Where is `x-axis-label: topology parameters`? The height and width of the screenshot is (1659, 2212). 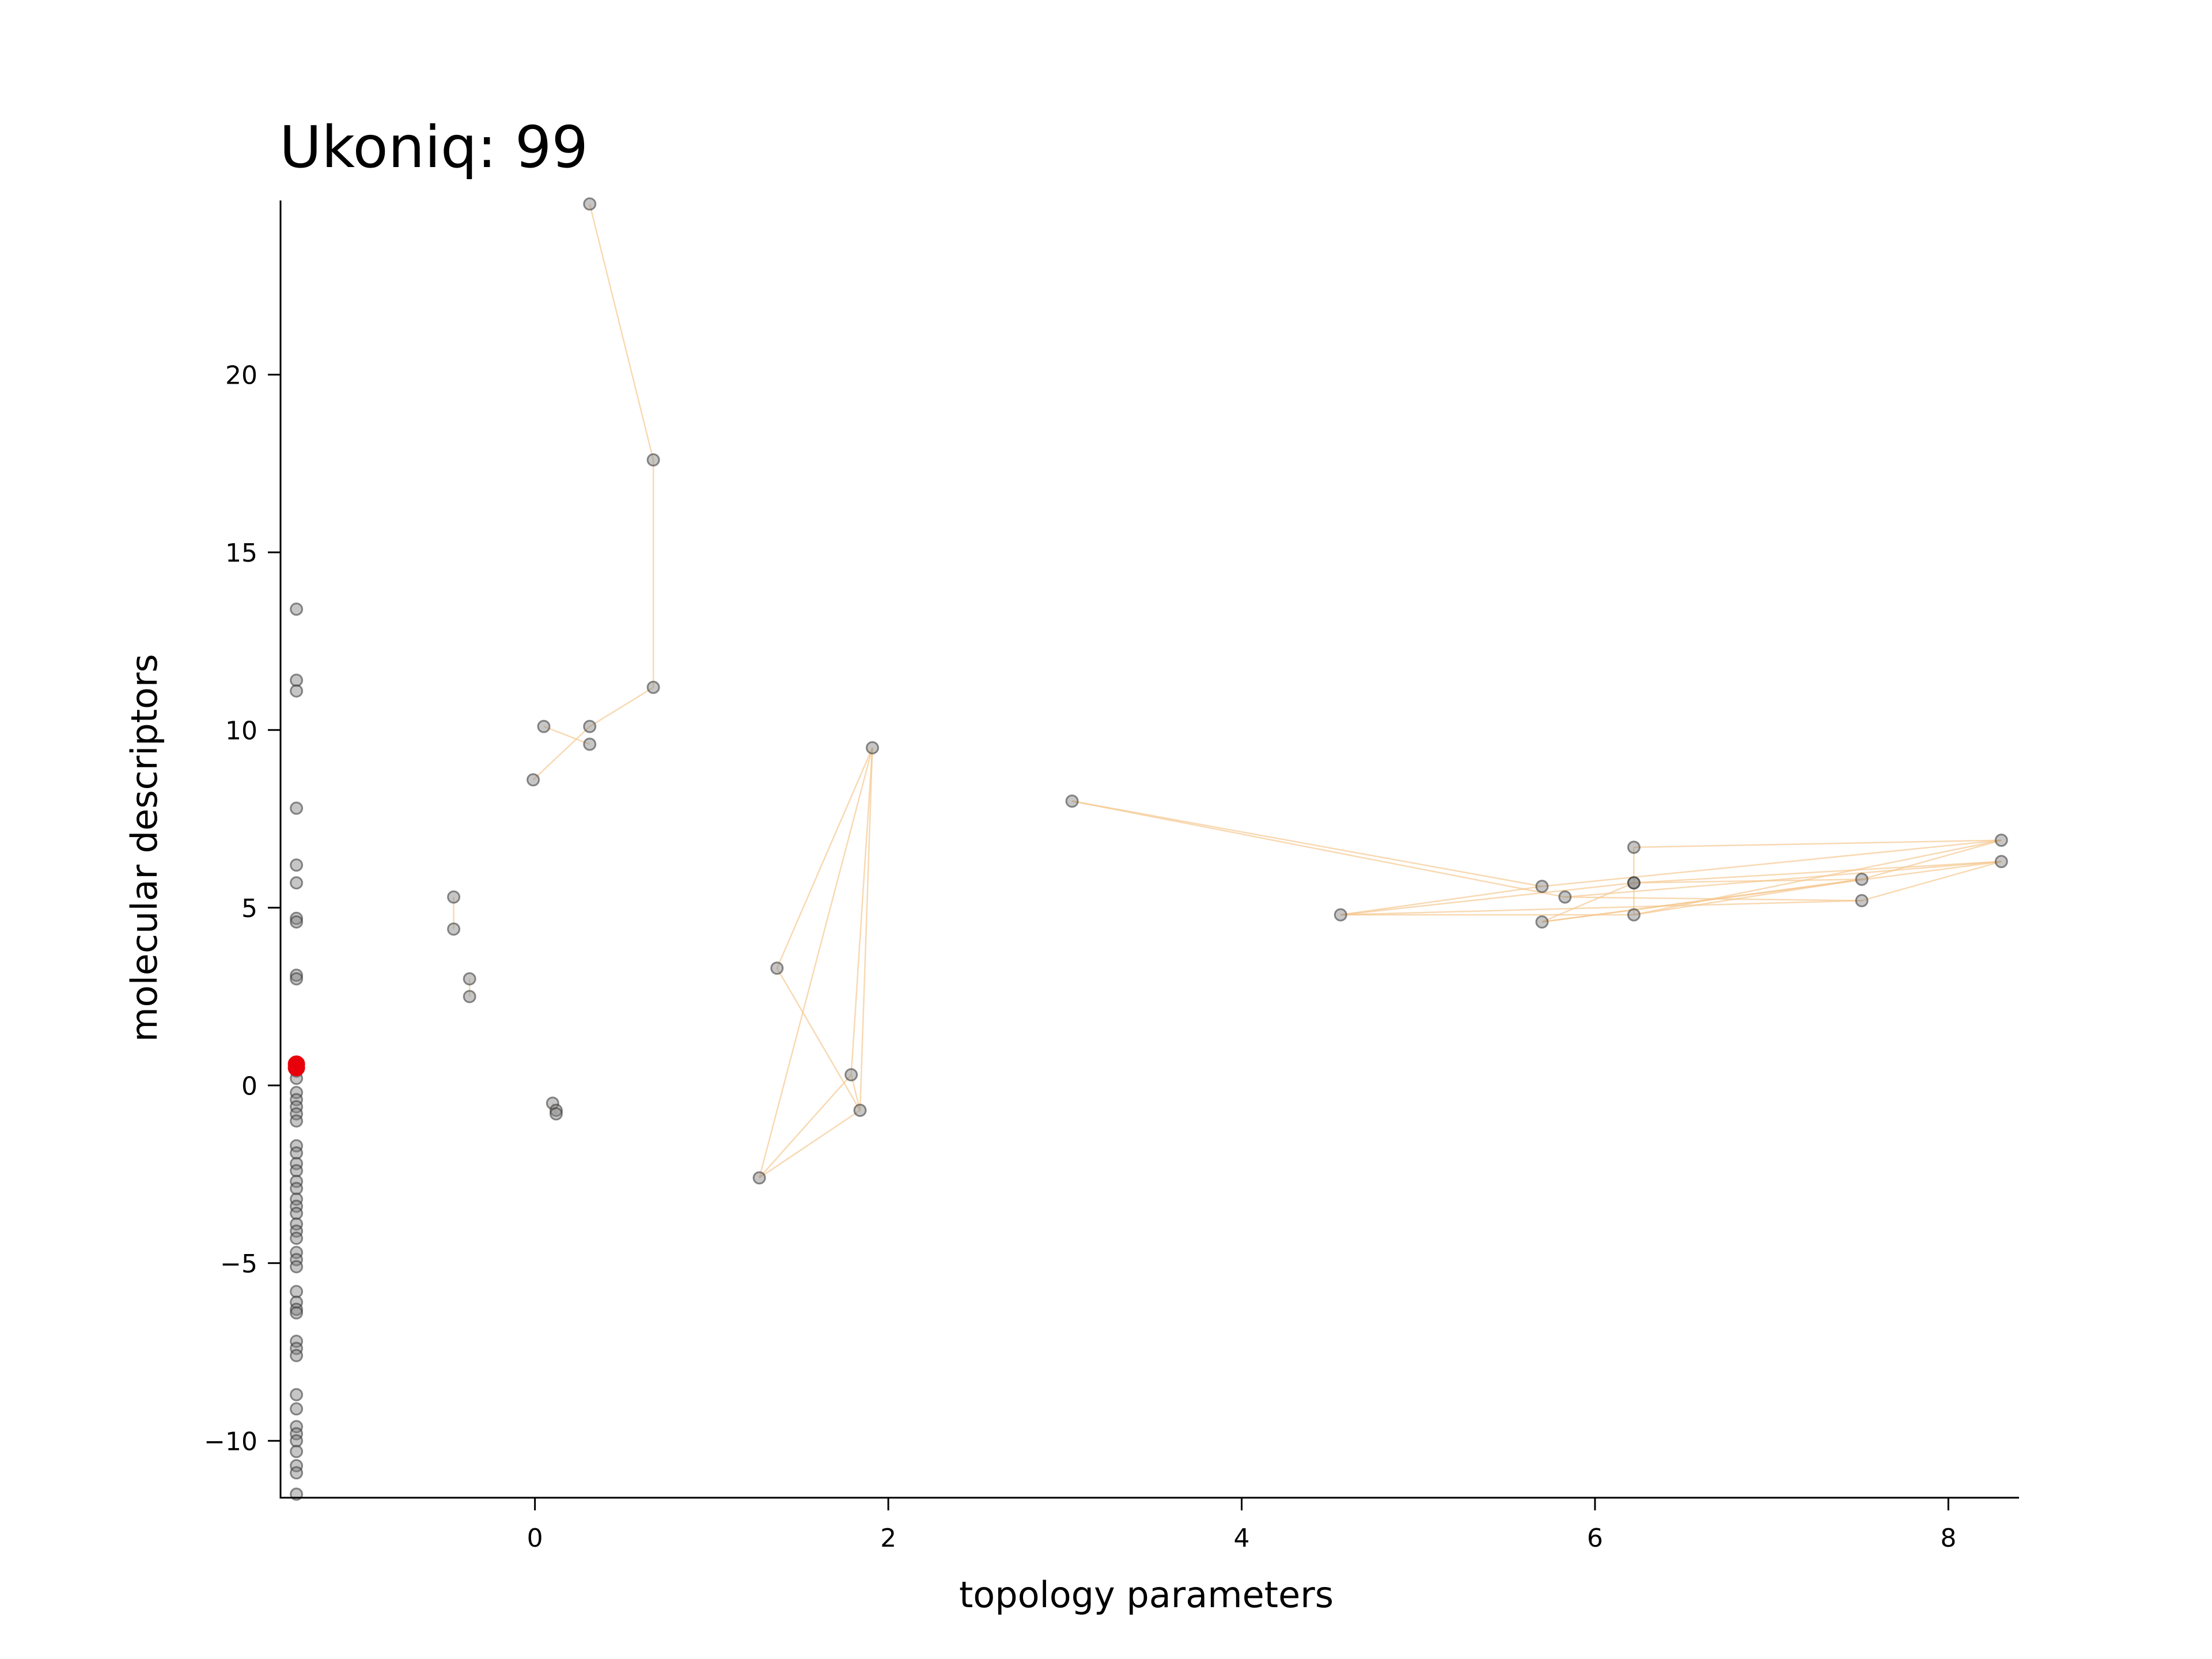
x-axis-label: topology parameters is located at coordinates (1146, 1595).